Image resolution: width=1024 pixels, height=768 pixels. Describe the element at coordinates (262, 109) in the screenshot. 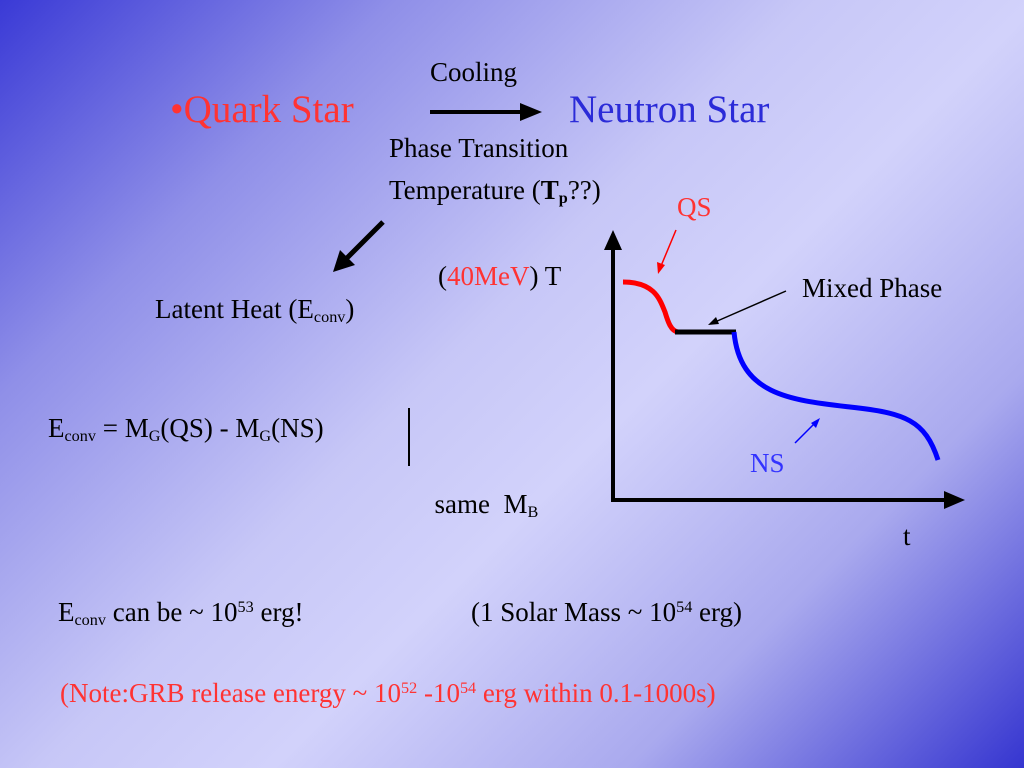

I see `quark-star-title: •Quark Star` at that location.